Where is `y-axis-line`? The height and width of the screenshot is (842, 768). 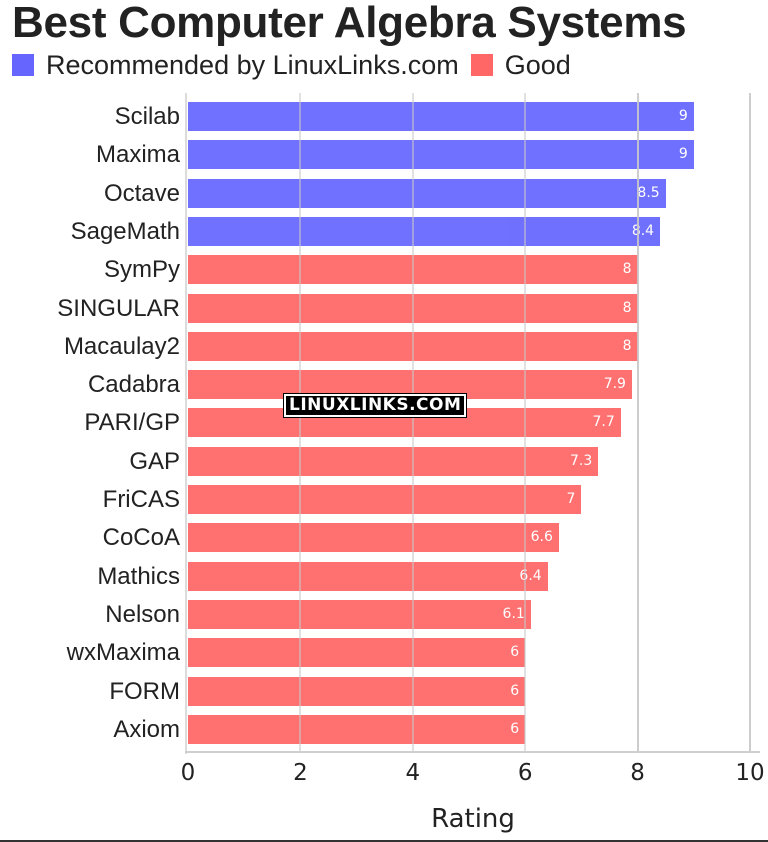
y-axis-line is located at coordinates (186, 423).